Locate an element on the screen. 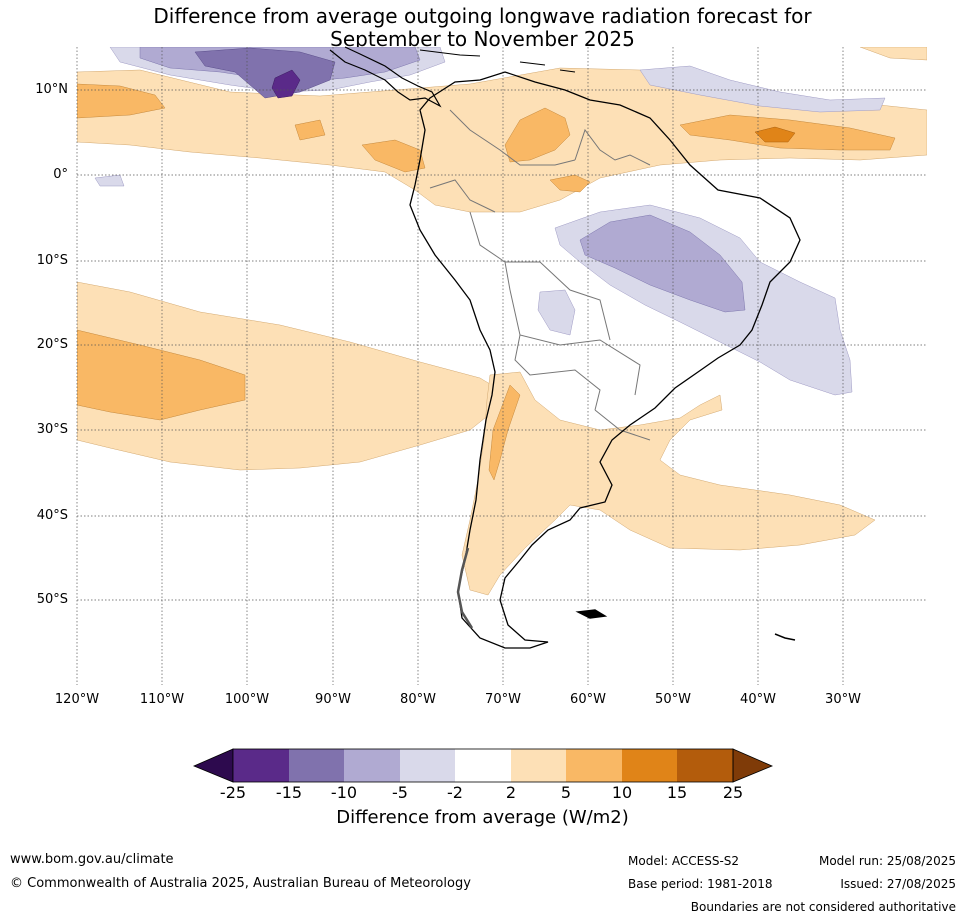 This screenshot has width=965, height=919. guiana-patch is located at coordinates (570, 183).